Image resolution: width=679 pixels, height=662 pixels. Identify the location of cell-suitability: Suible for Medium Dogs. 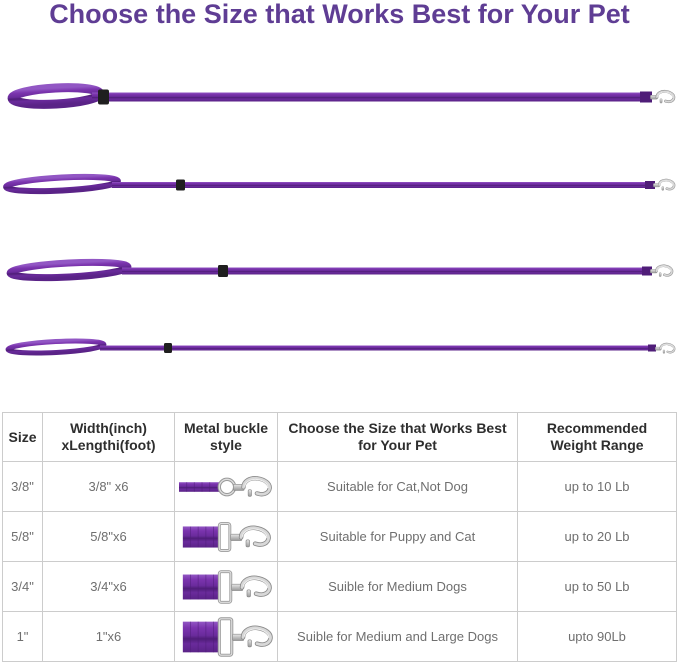
(397, 586).